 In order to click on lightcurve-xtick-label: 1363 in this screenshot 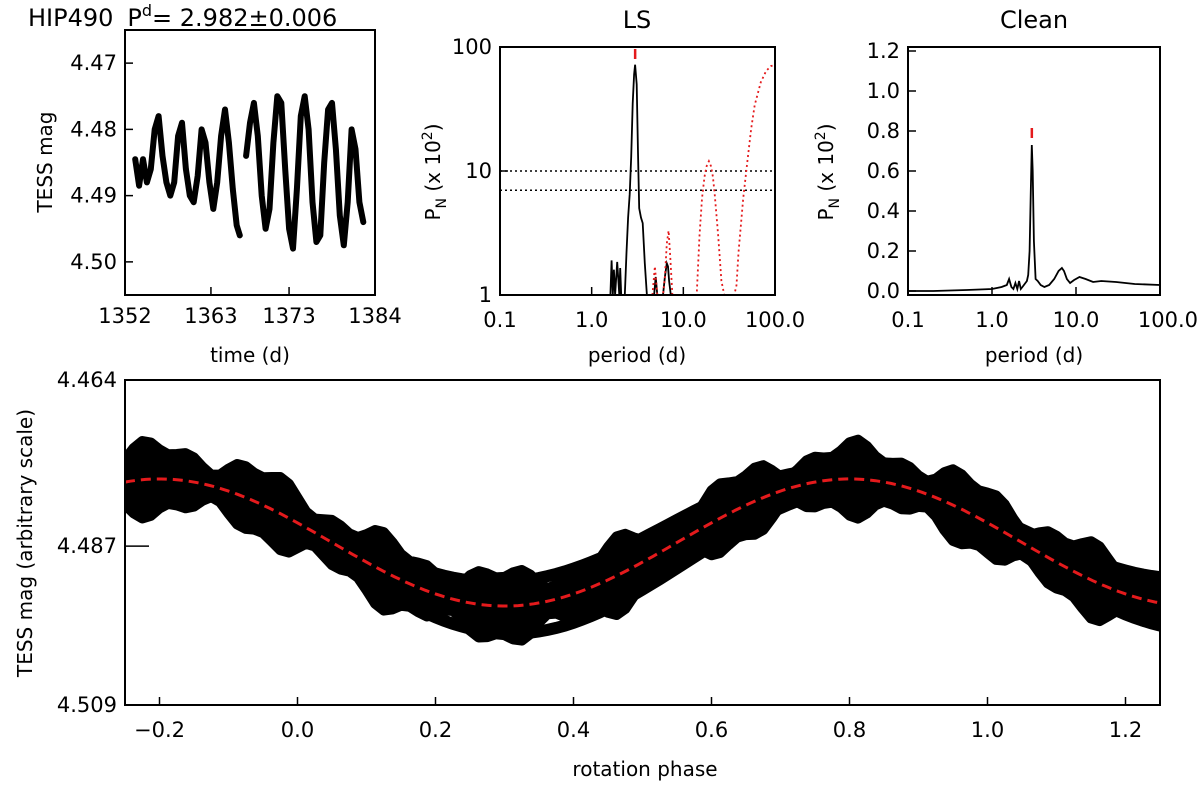, I will do `click(210, 316)`.